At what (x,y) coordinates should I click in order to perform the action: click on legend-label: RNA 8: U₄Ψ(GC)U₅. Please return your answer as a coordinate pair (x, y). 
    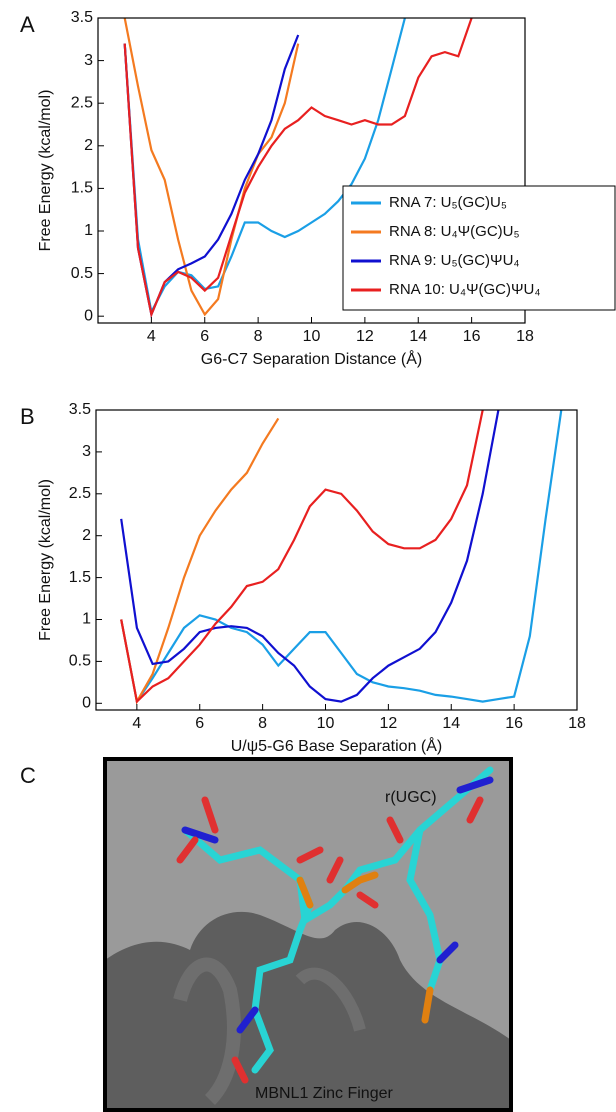
    Looking at the image, I should click on (454, 231).